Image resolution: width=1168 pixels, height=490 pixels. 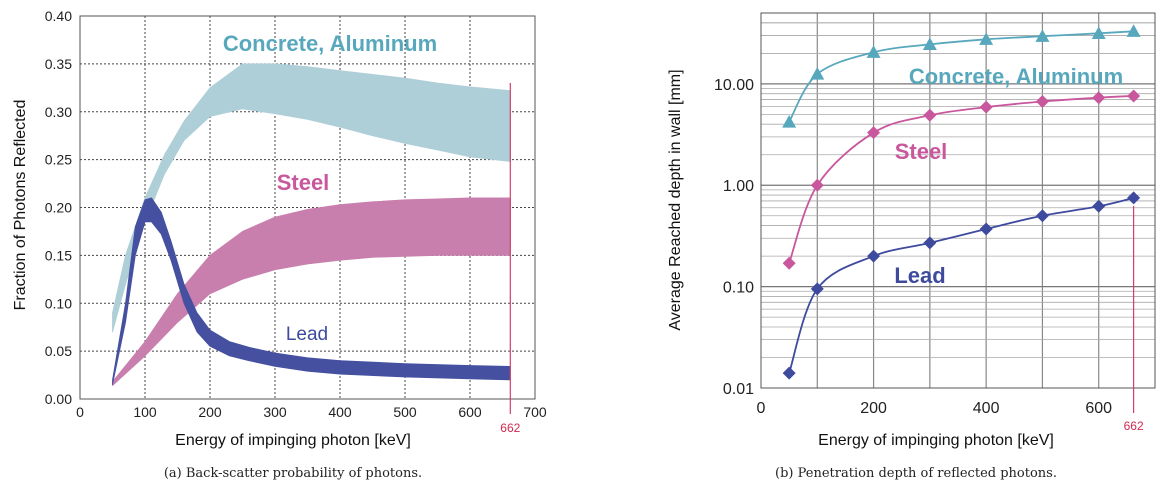 I want to click on chart-b-y-tick-label: 10.00, so click(x=734, y=85).